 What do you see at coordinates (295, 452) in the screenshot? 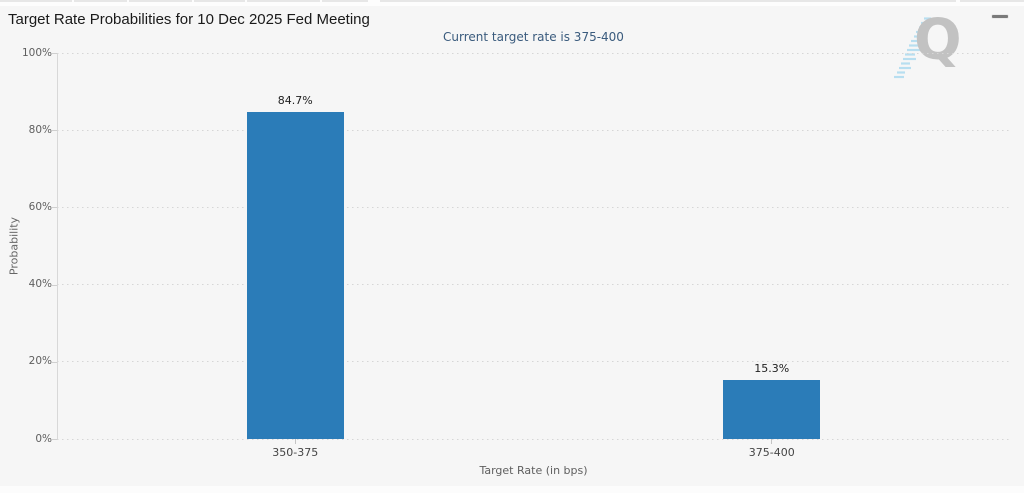
I see `x-category-label: 350-375` at bounding box center [295, 452].